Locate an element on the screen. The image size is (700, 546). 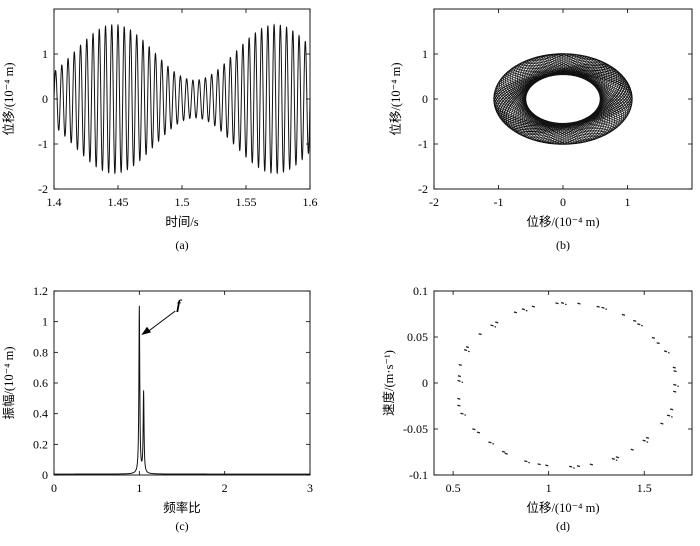
y-tick-label: -0.05 is located at coordinates (415, 429).